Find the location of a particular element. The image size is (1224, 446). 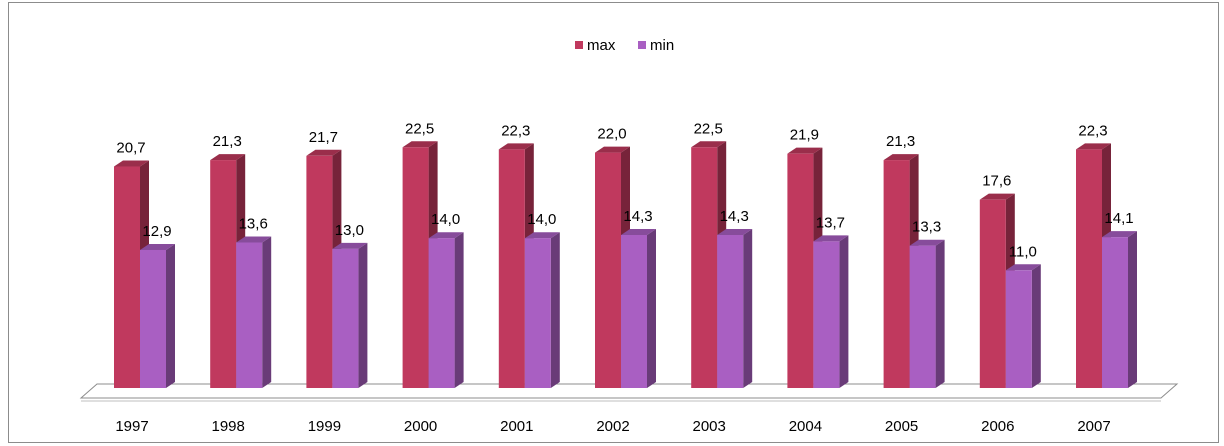

data-label-max-2006: 17,6 is located at coordinates (996, 181).